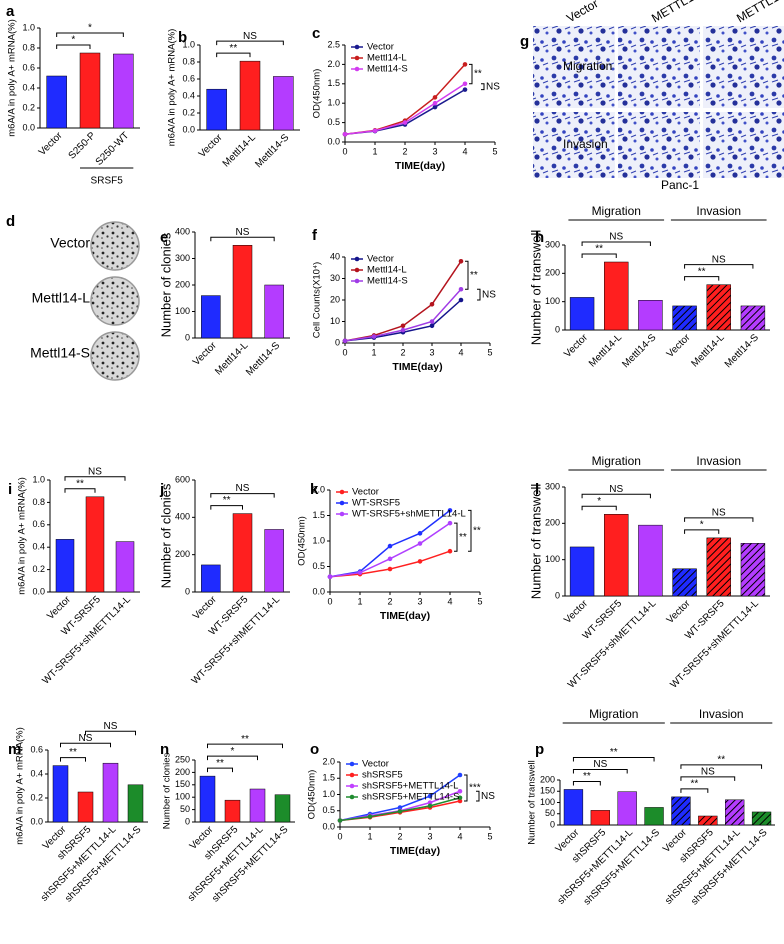 The height and width of the screenshot is (944, 784). I want to click on group-label: Invasion, so click(718, 461).